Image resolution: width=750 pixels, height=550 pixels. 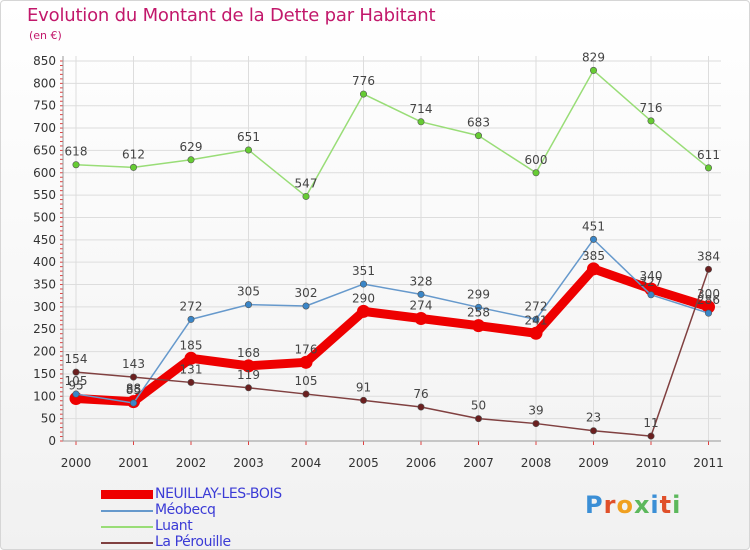 What do you see at coordinates (44, 195) in the screenshot?
I see `y-tick-label: 550` at bounding box center [44, 195].